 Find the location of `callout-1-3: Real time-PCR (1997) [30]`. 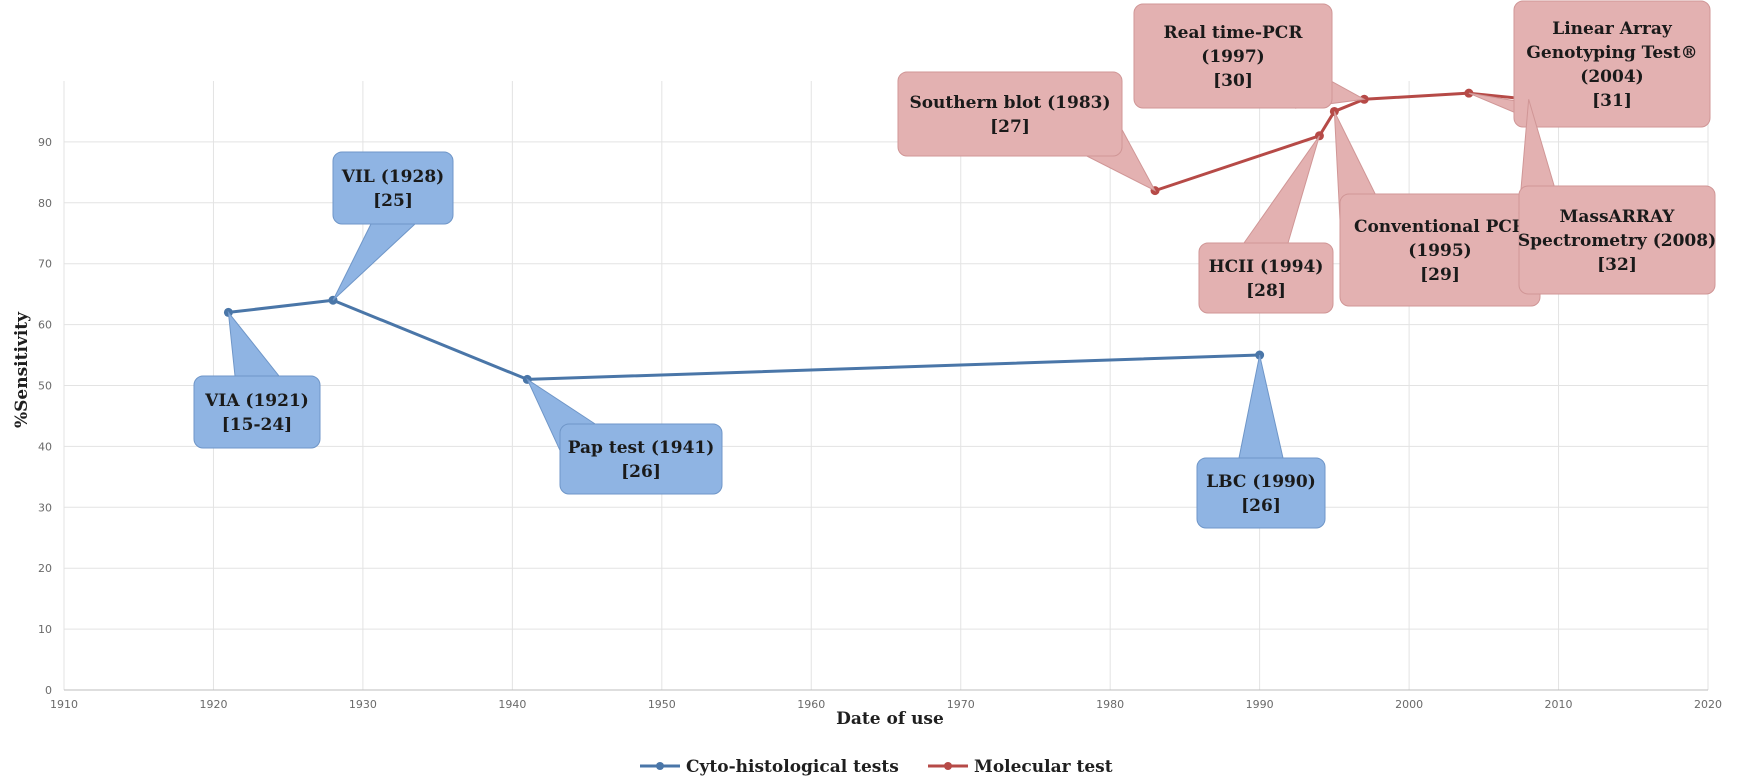

callout-1-3: Real time-PCR (1997) [30] is located at coordinates (1249, 56).